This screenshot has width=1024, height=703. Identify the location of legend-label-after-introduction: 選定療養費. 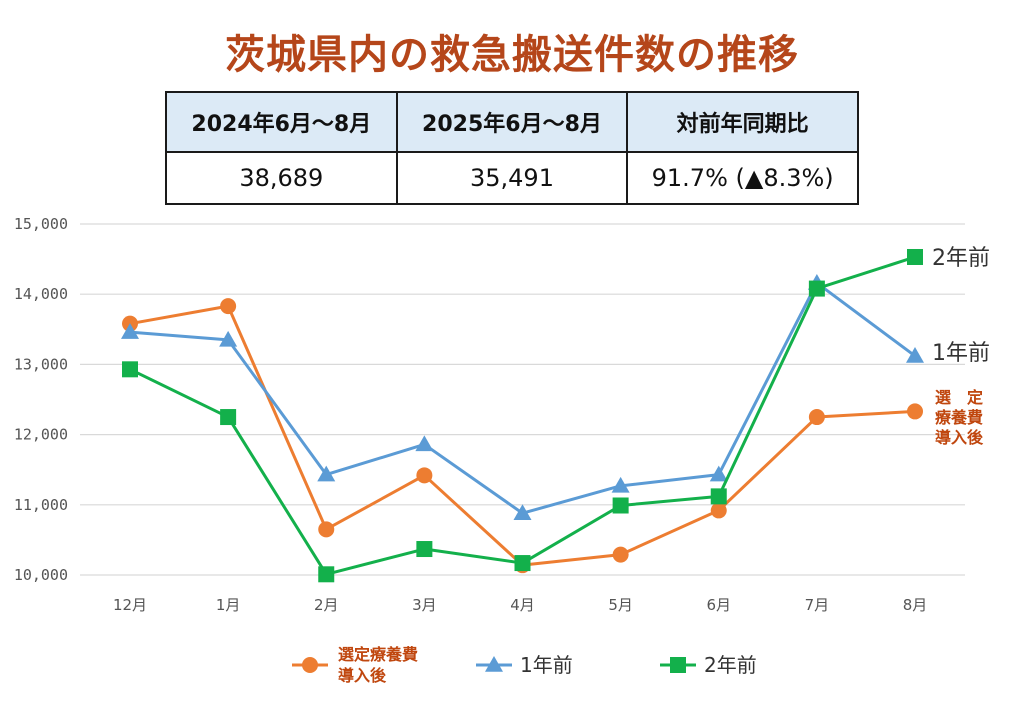
(378, 654).